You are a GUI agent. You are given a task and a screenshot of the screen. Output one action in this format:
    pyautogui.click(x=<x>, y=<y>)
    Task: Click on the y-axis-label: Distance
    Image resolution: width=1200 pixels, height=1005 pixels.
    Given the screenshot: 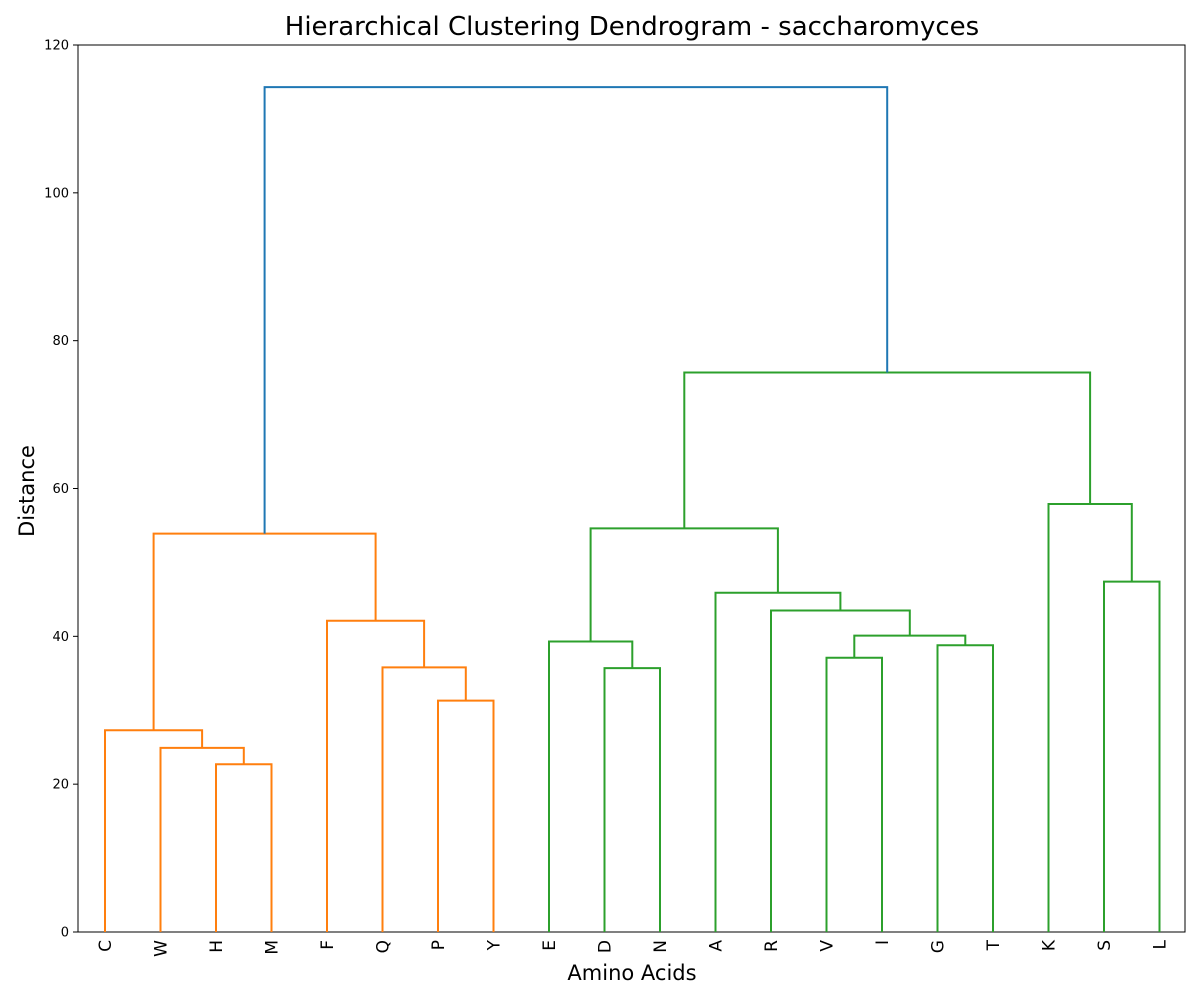 What is the action you would take?
    pyautogui.click(x=27, y=491)
    